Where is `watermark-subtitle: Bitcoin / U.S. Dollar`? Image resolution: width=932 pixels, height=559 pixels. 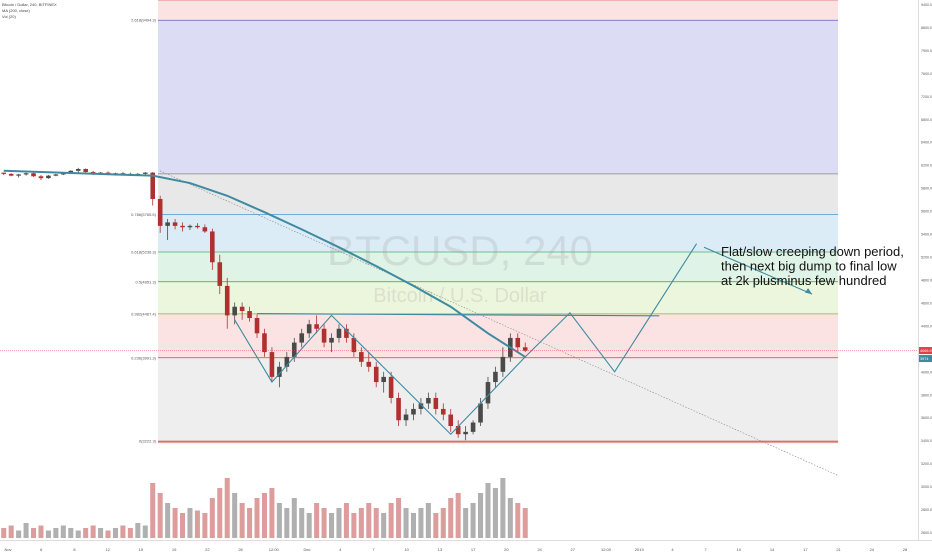
watermark-subtitle: Bitcoin / U.S. Dollar is located at coordinates (460, 296).